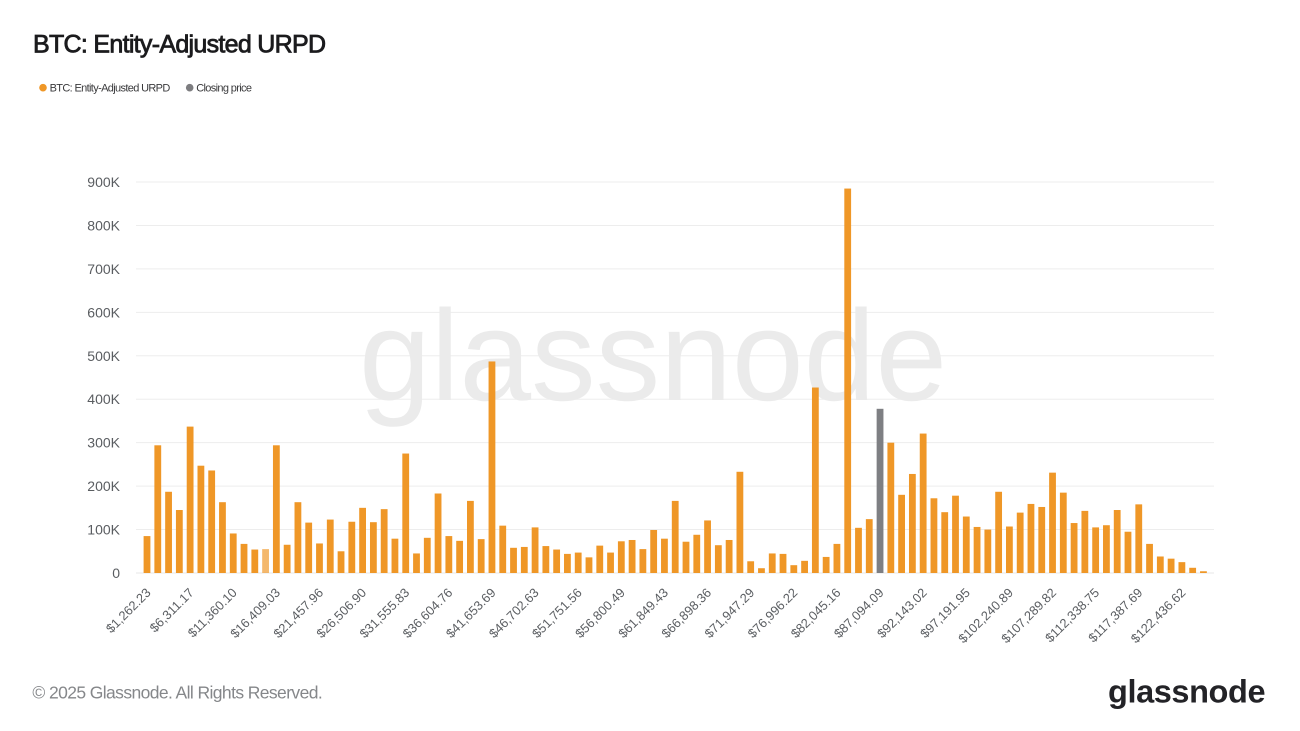  I want to click on svg-text: 200K, so click(103, 486).